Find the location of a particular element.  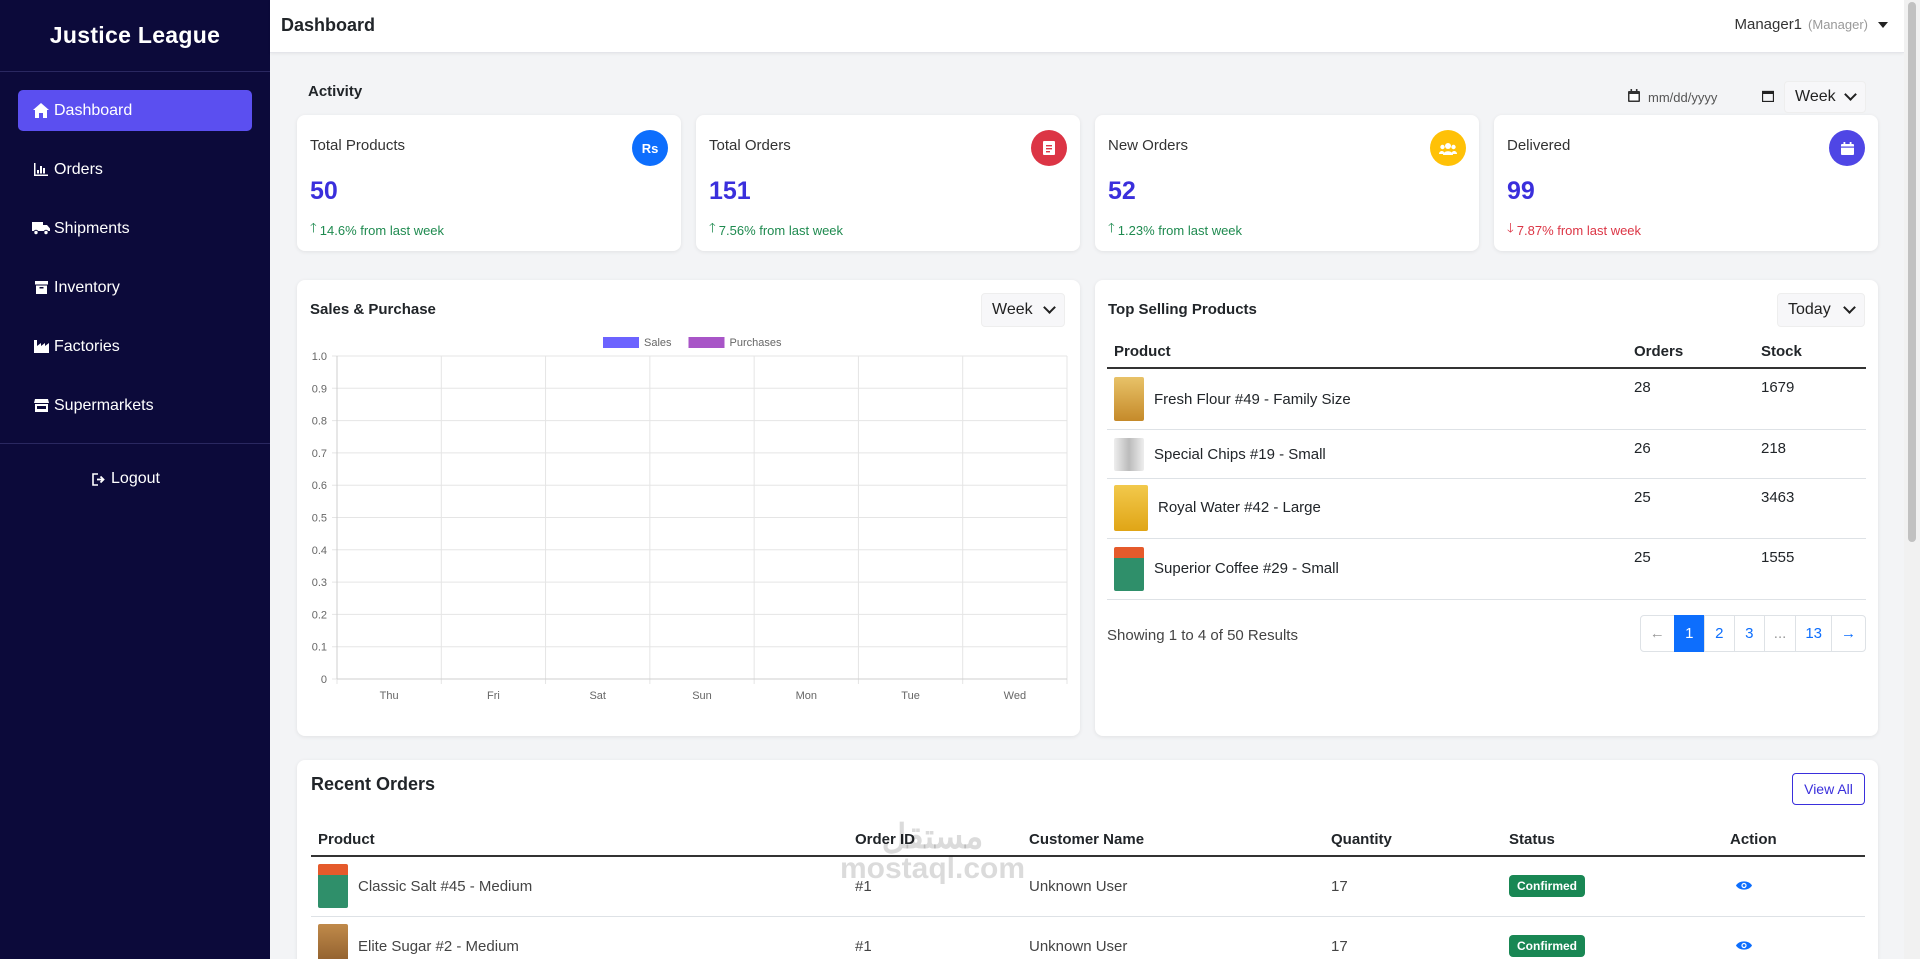

stat-label: Total Products is located at coordinates (358, 145).